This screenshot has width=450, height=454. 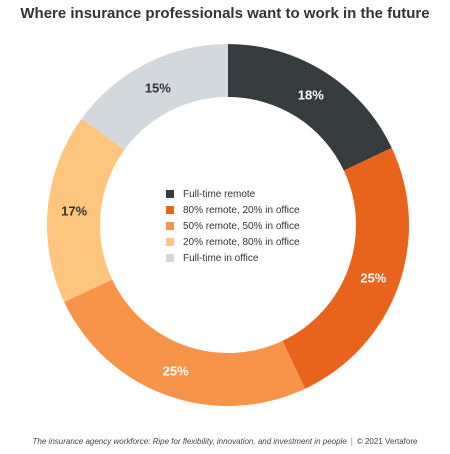 I want to click on legend-item: 20% remote, 80% in office, so click(x=233, y=242).